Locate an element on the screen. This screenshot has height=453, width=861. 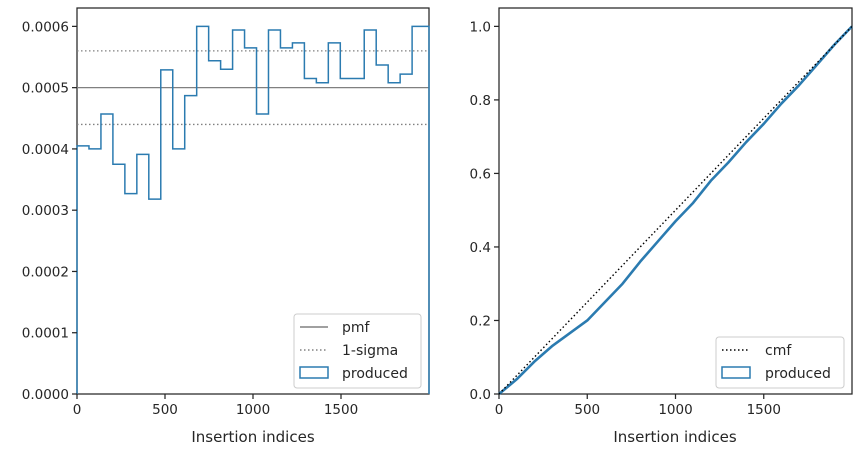
left-x-tick-label: 1000 is located at coordinates (253, 410).